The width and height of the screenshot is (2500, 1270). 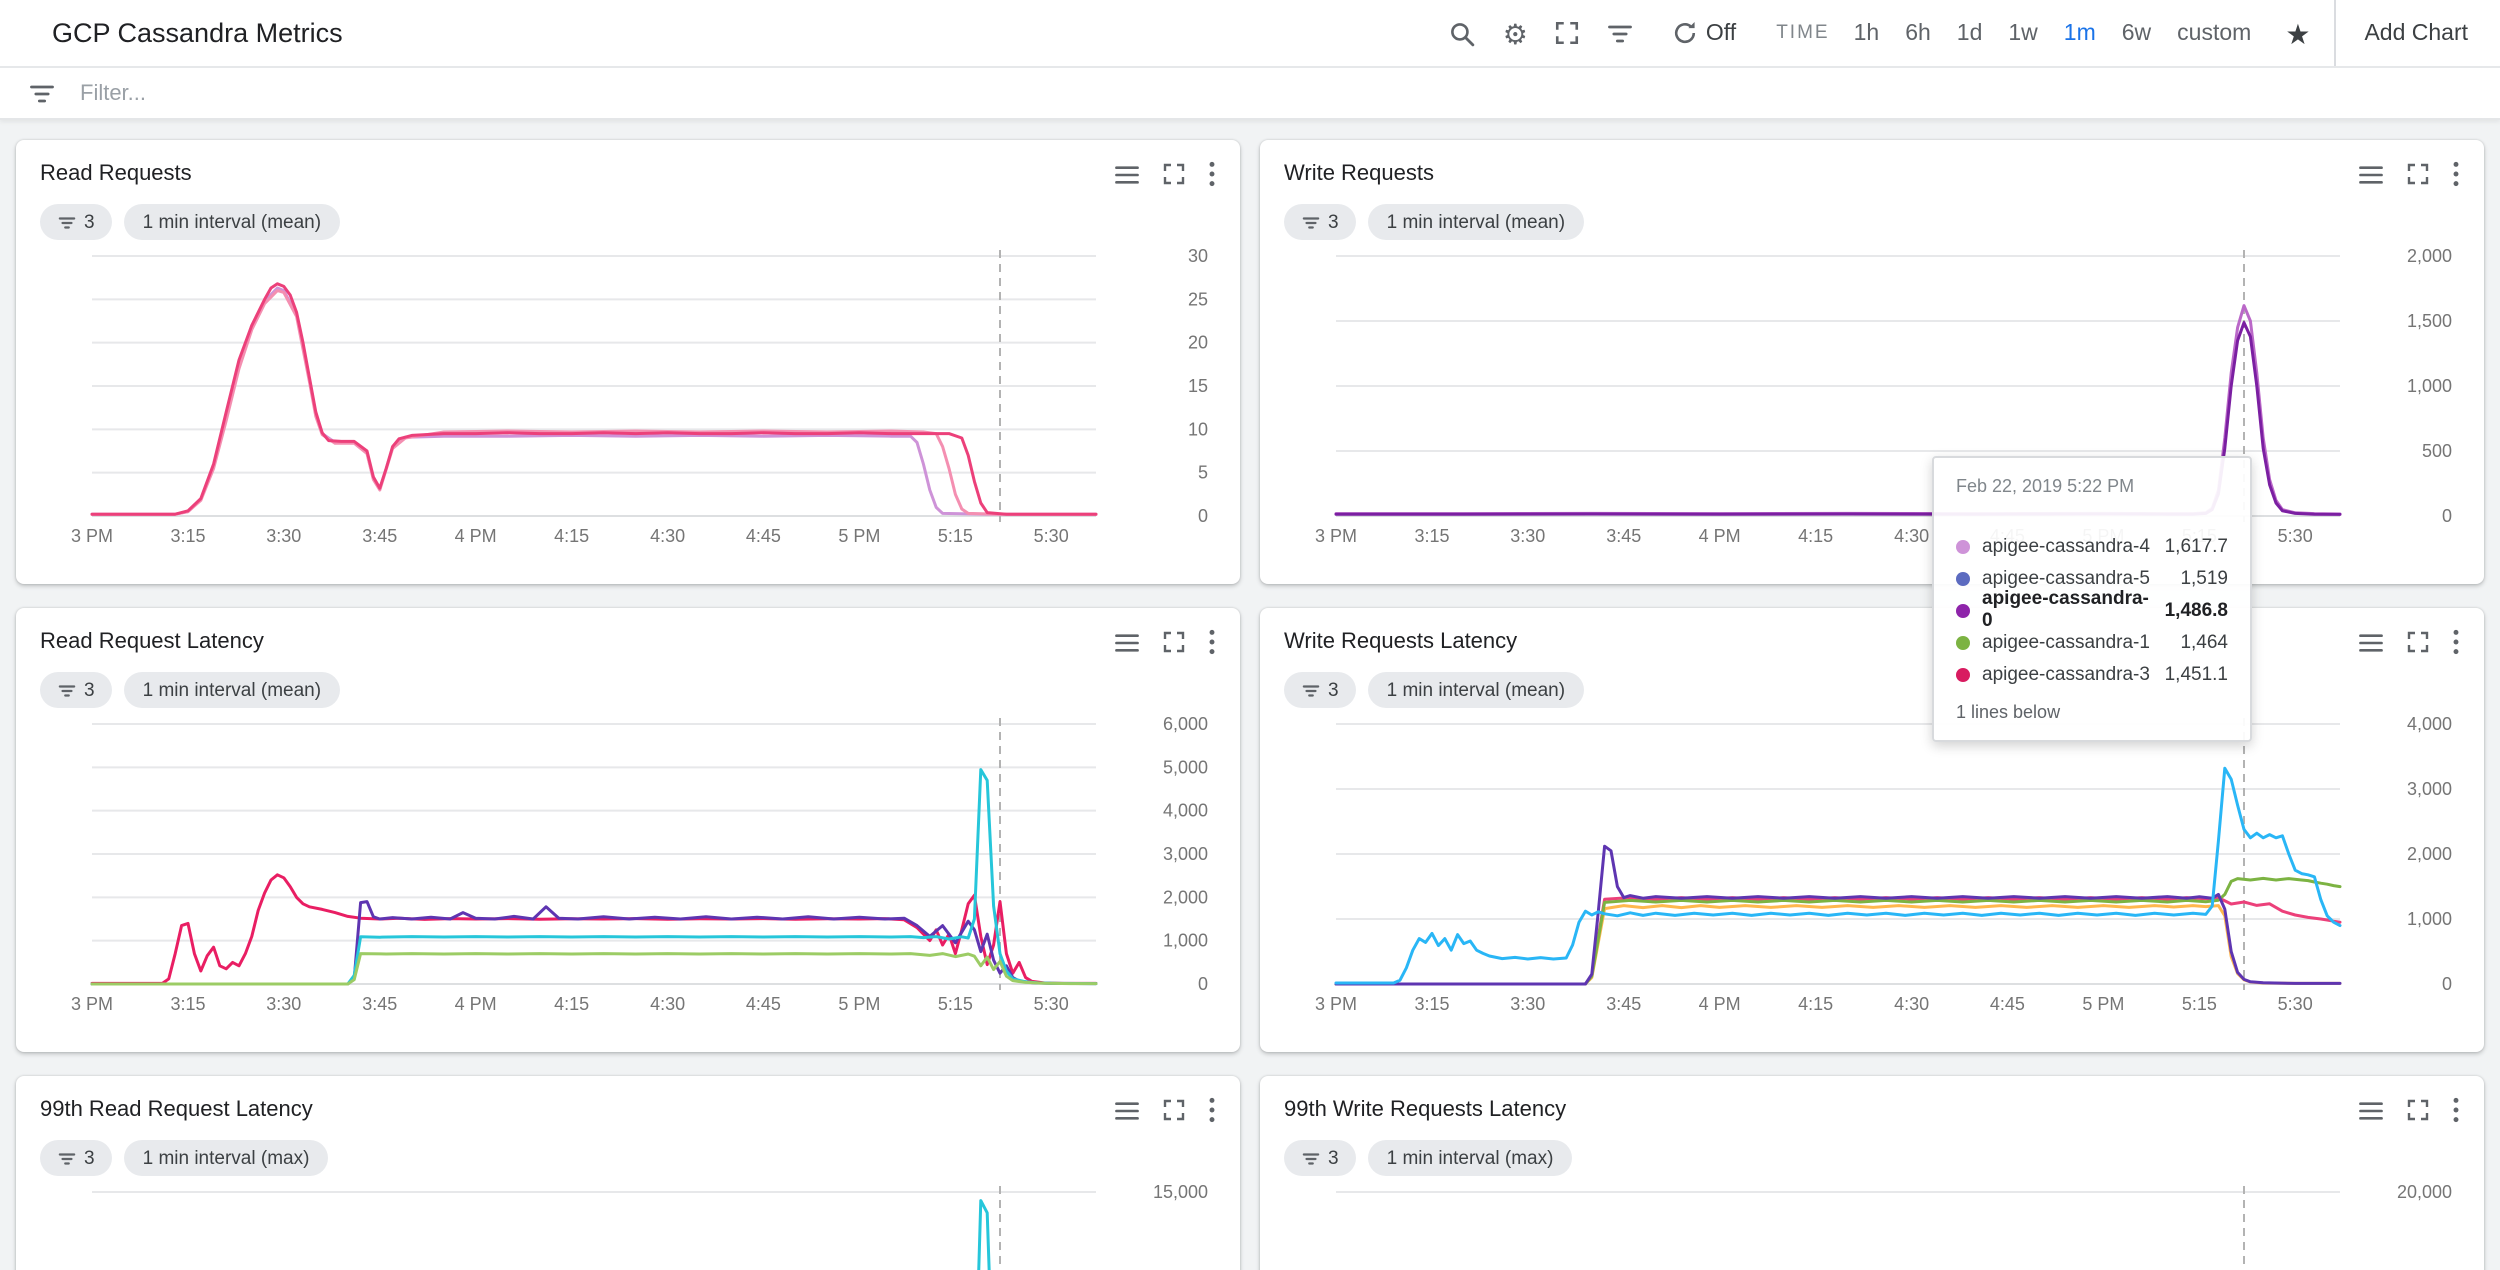 What do you see at coordinates (2079, 33) in the screenshot?
I see `range-1m-selected: 1m` at bounding box center [2079, 33].